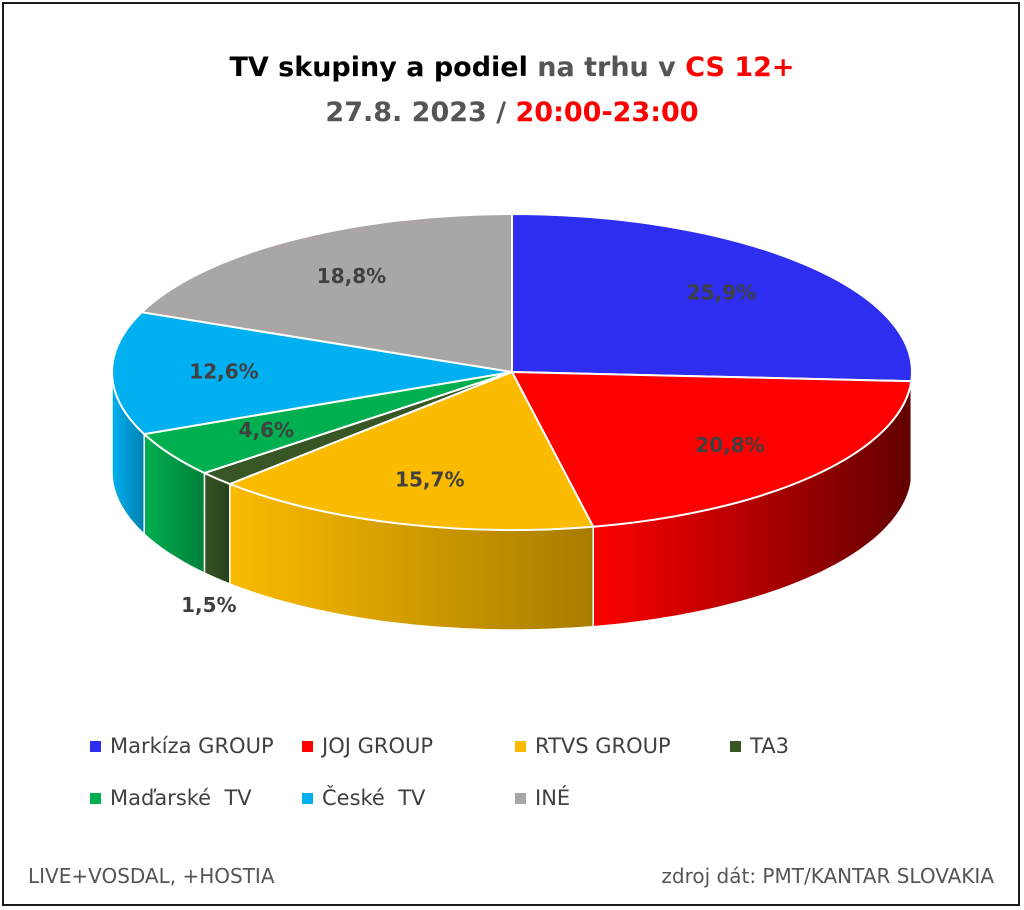 The image size is (1024, 910). I want to click on pie-slice-ceske-tv, so click(312, 373).